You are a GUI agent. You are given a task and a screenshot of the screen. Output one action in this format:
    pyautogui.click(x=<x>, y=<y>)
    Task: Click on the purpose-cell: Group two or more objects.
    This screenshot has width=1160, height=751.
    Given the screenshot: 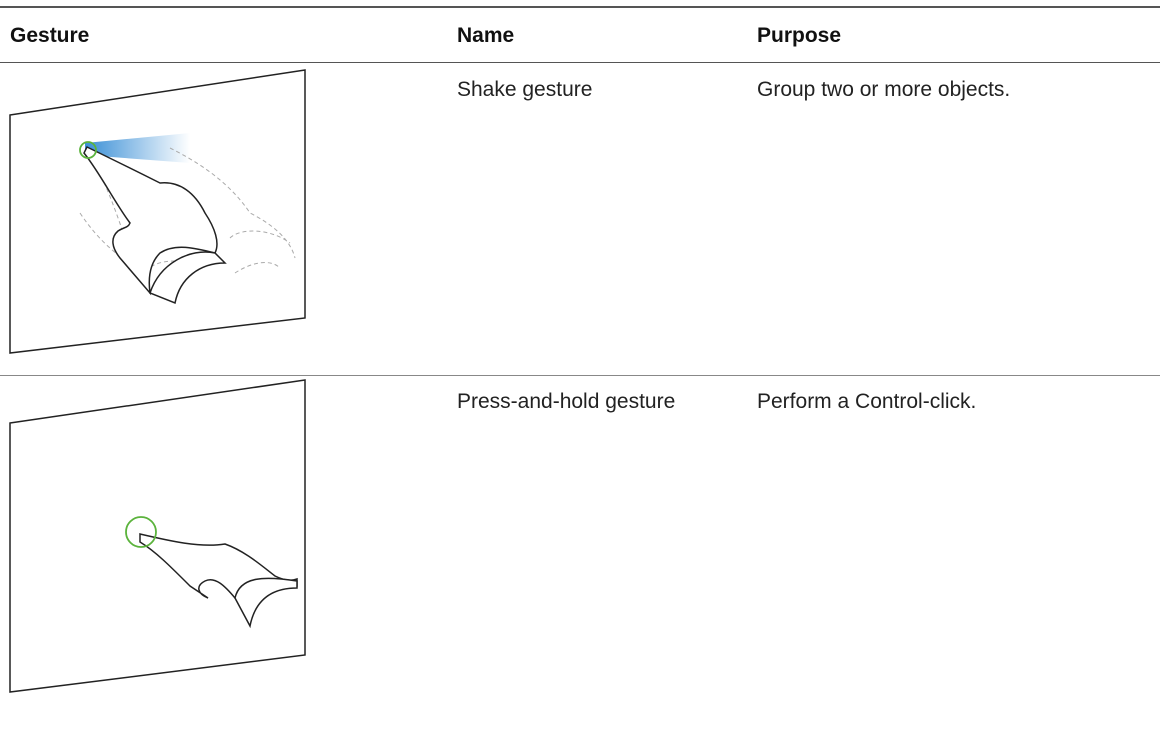 What is the action you would take?
    pyautogui.click(x=884, y=89)
    